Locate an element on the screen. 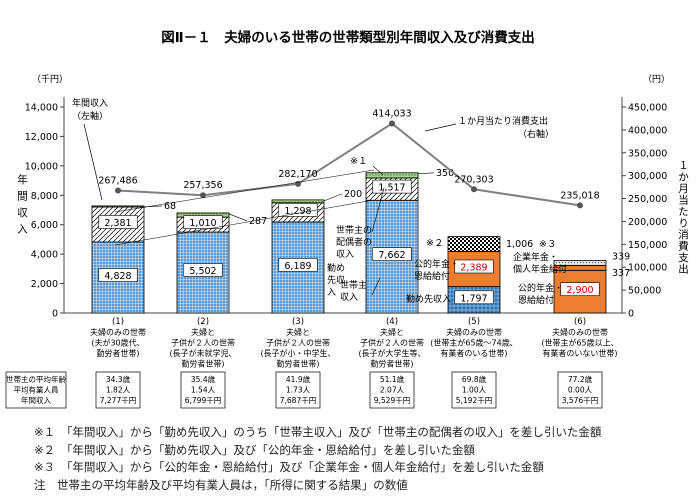  left-tick-label: 14,000 is located at coordinates (41, 108).